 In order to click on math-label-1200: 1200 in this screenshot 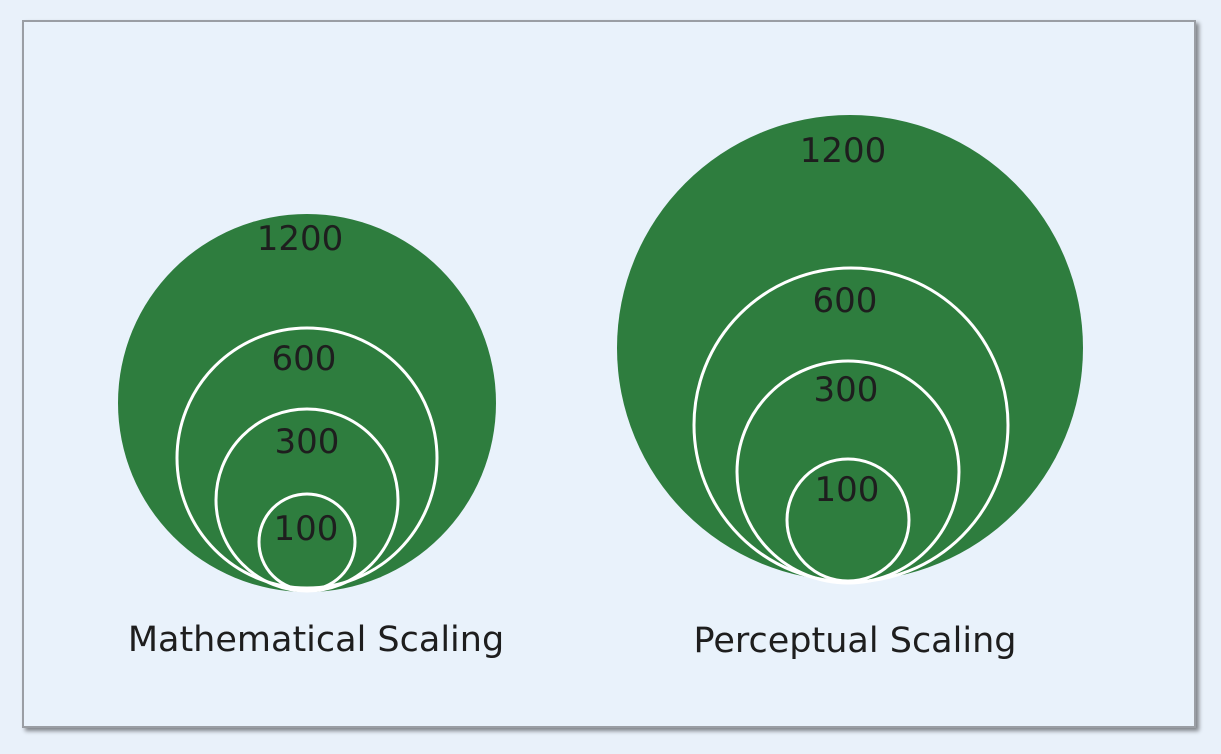, I will do `click(300, 239)`.